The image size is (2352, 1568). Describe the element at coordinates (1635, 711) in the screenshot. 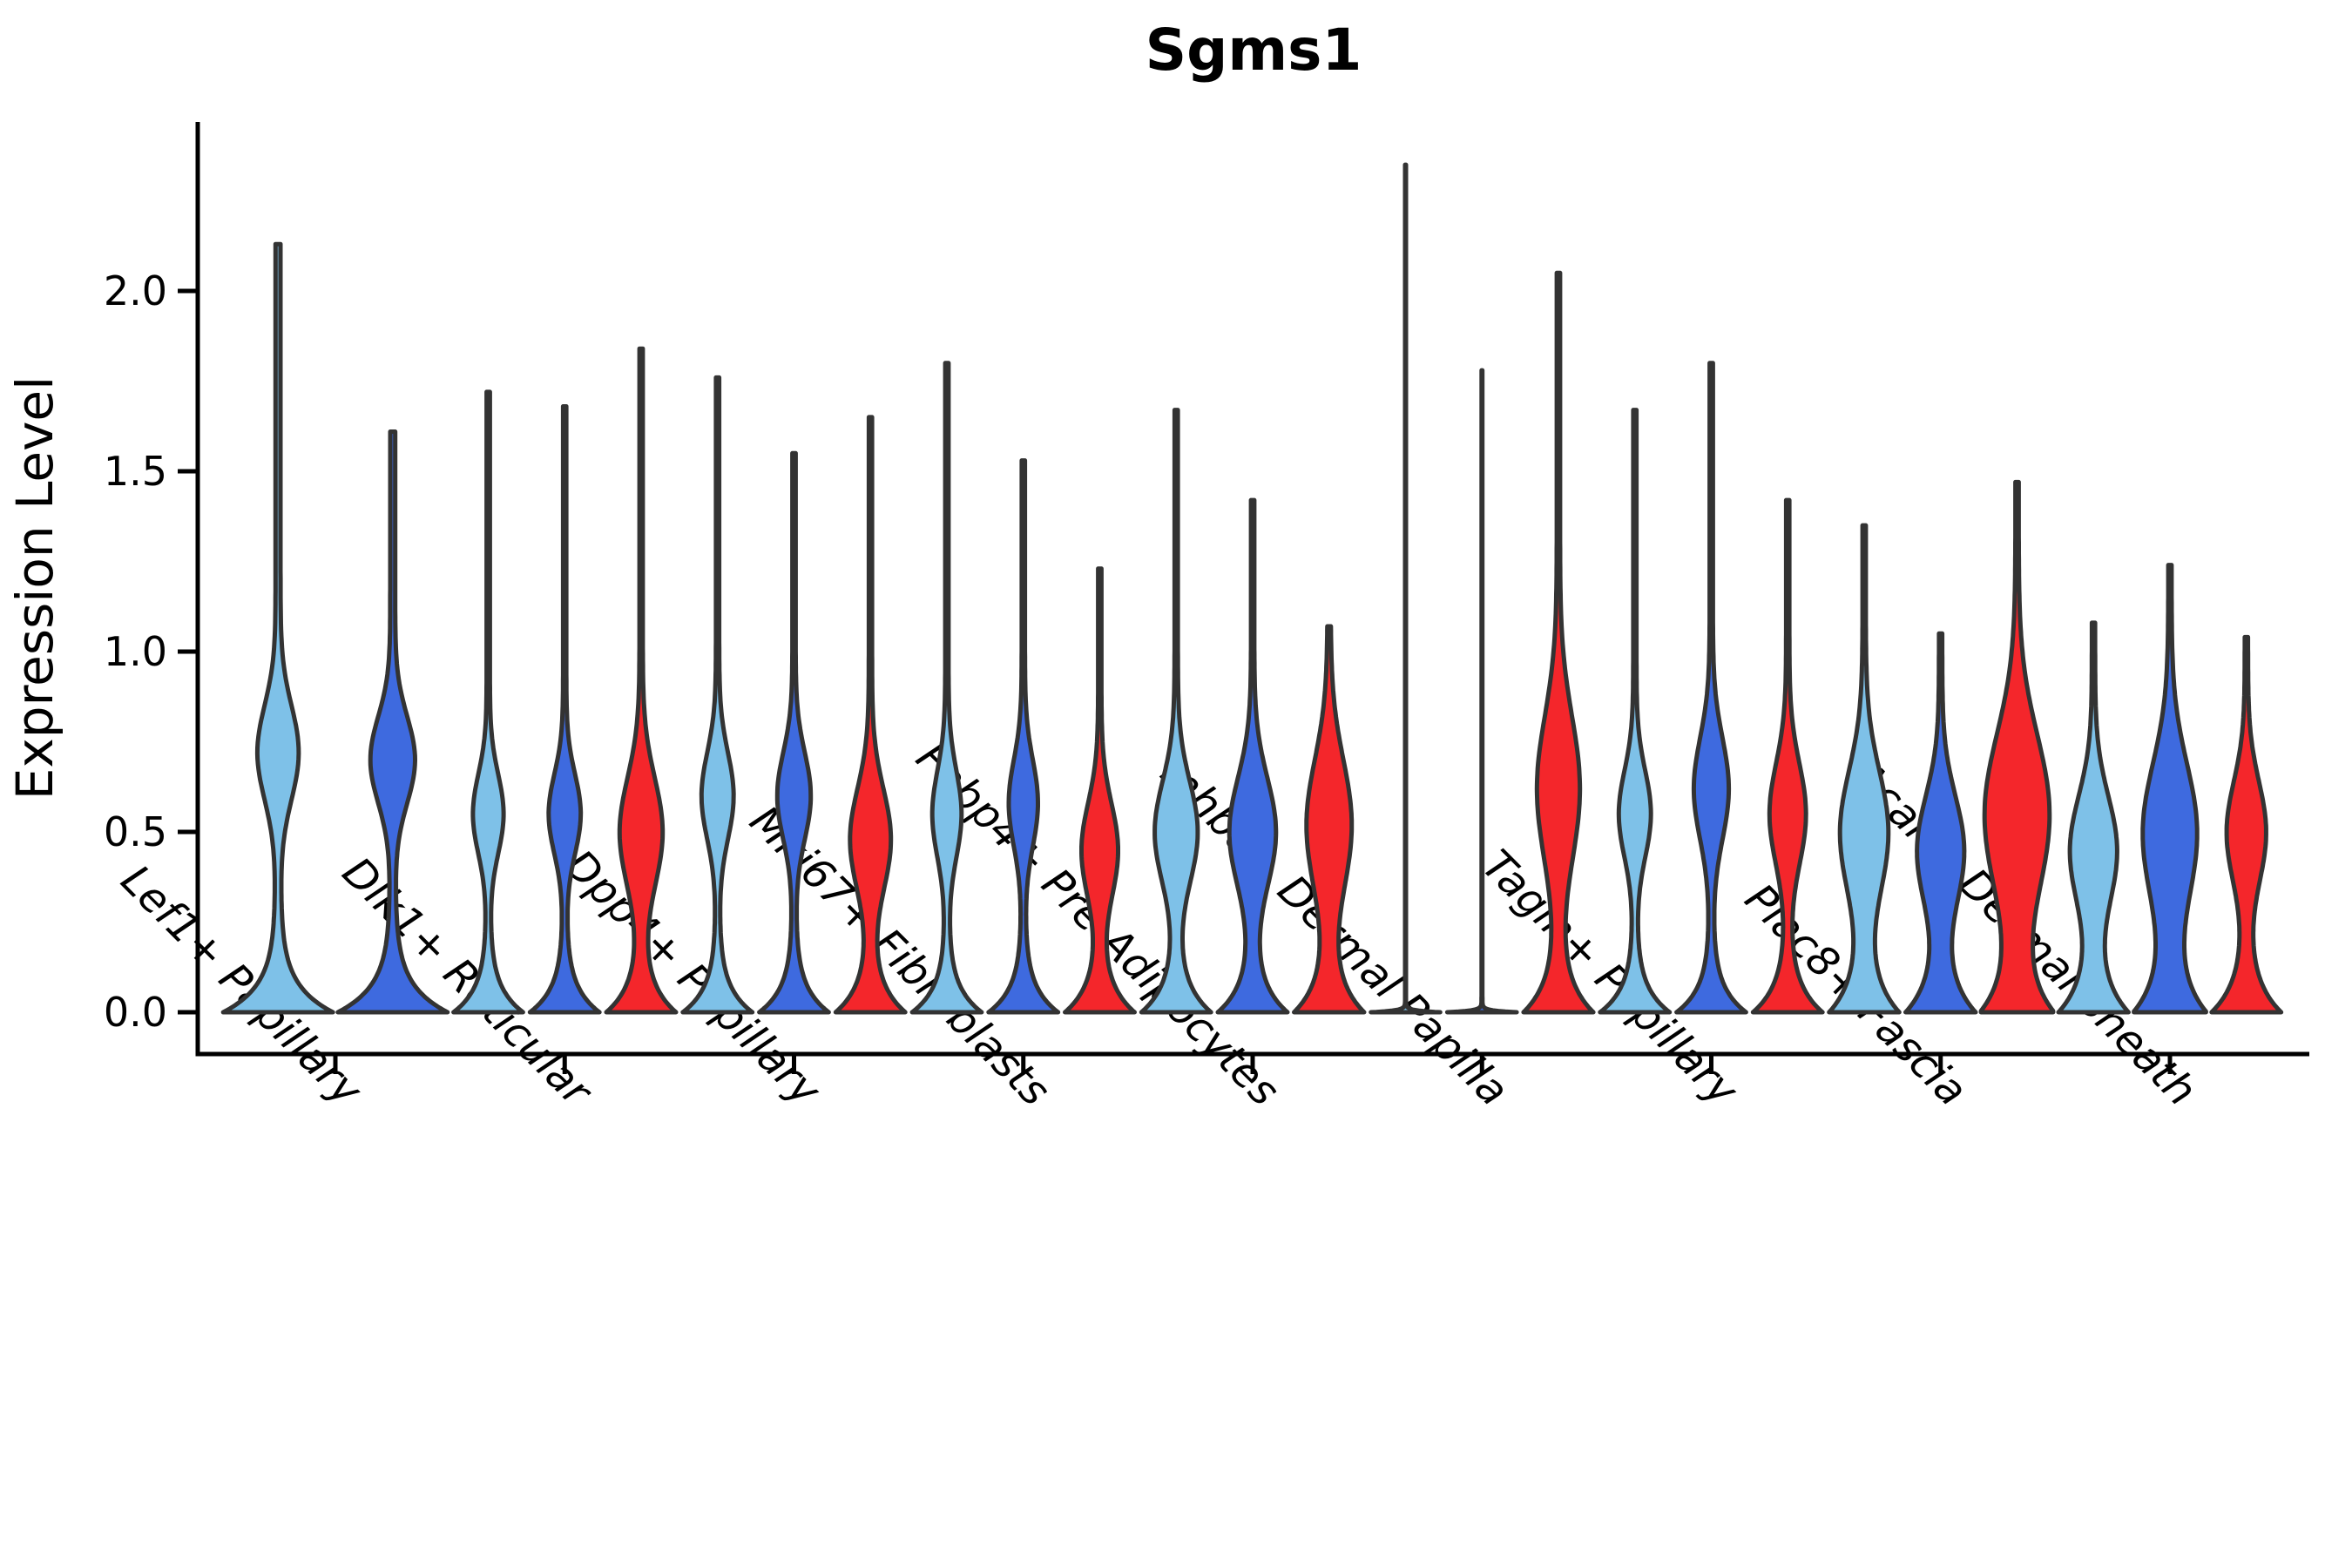

I see `violin-tagln-papillary-light_blue` at that location.